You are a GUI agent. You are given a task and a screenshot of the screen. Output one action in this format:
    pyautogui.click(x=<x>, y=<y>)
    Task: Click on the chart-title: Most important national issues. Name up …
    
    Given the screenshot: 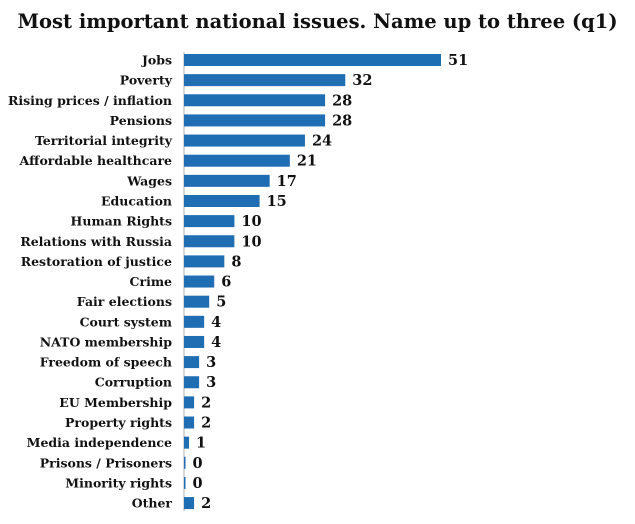 What is the action you would take?
    pyautogui.click(x=317, y=21)
    